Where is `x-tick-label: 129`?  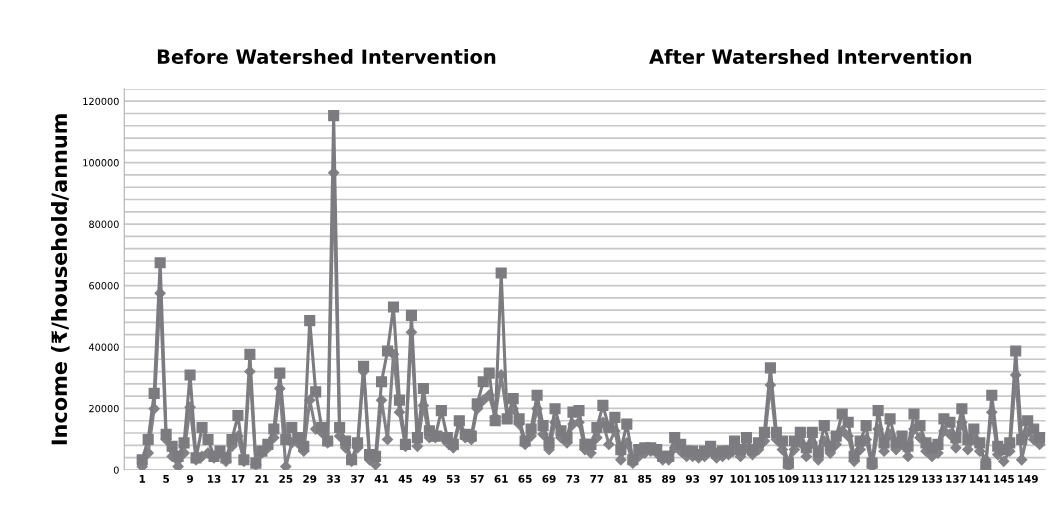 x-tick-label: 129 is located at coordinates (908, 478).